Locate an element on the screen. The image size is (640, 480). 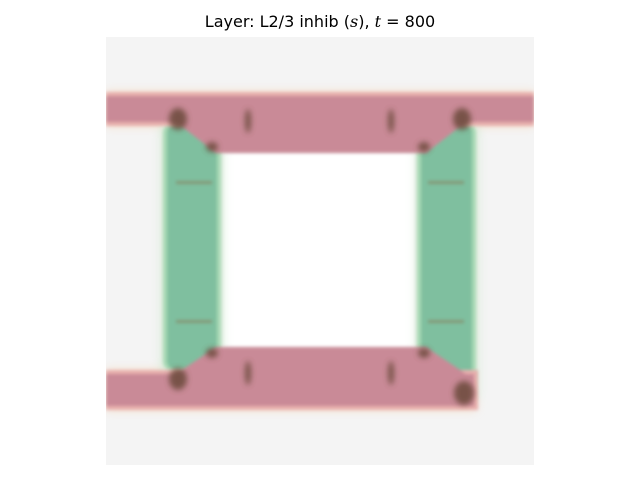
band-stripes is located at coordinates (320, 252).